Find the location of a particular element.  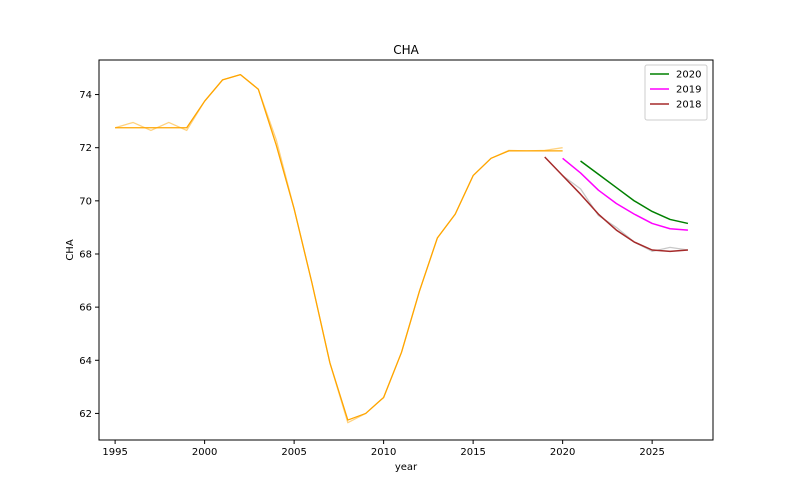

x-axis: 1995 2000 2005 2010 2015 2020 2025 is located at coordinates (383, 449).